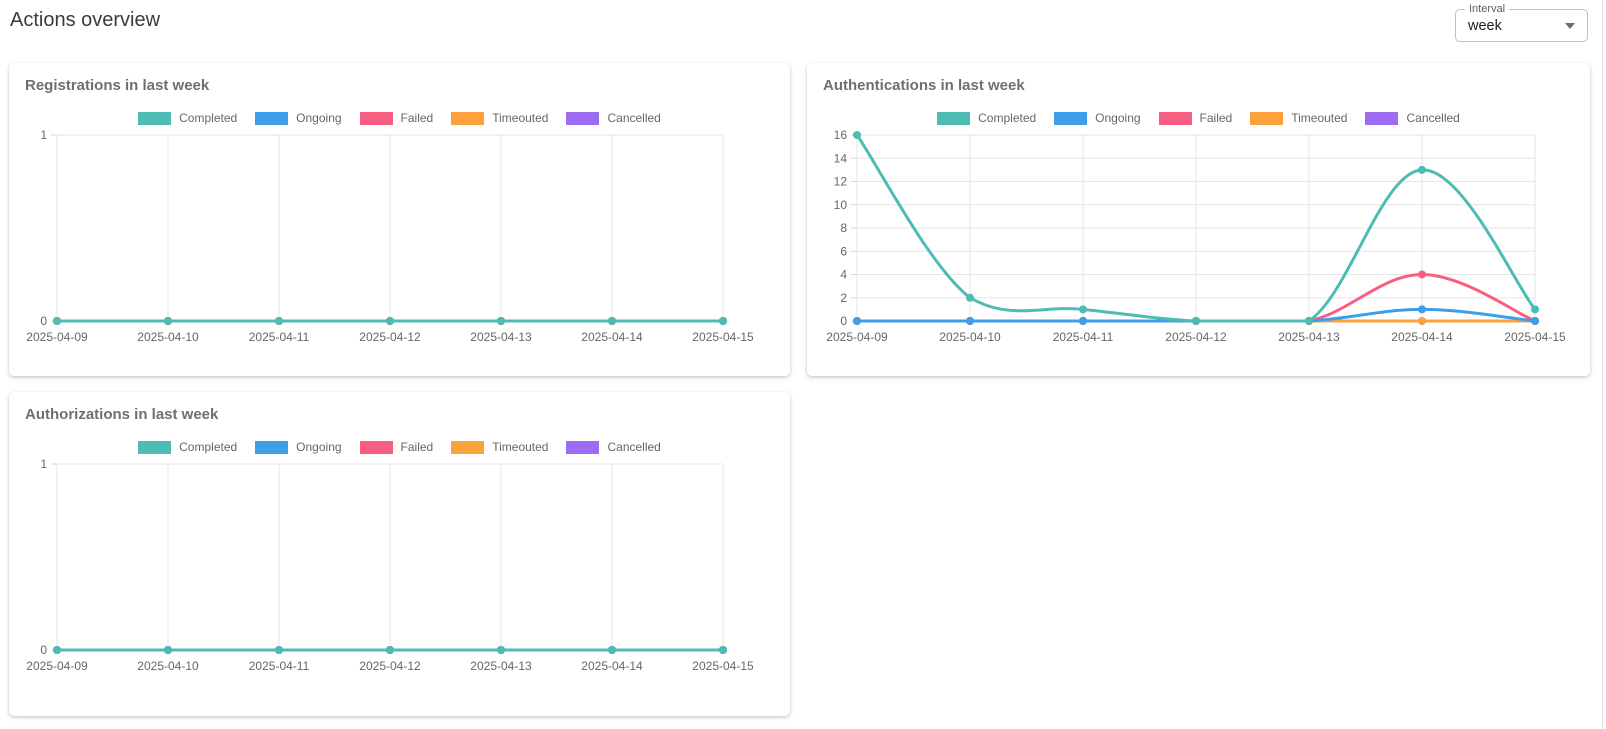  Describe the element at coordinates (1604, 364) in the screenshot. I see `scrollbar-track` at that location.